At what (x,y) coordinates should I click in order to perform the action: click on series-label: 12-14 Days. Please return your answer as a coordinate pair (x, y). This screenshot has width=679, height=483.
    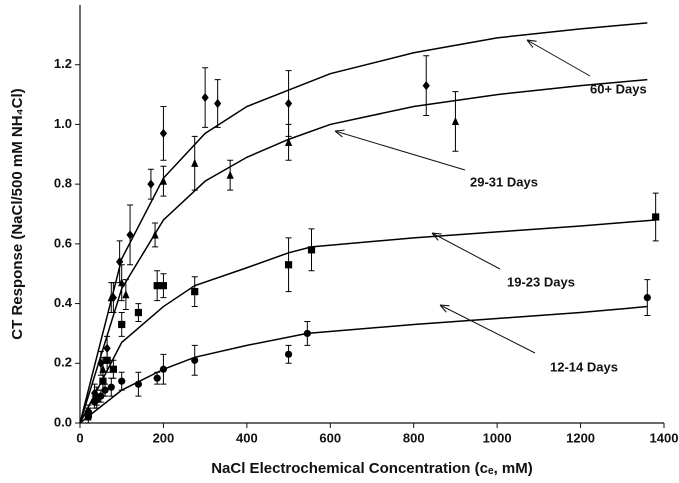
    Looking at the image, I should click on (584, 366).